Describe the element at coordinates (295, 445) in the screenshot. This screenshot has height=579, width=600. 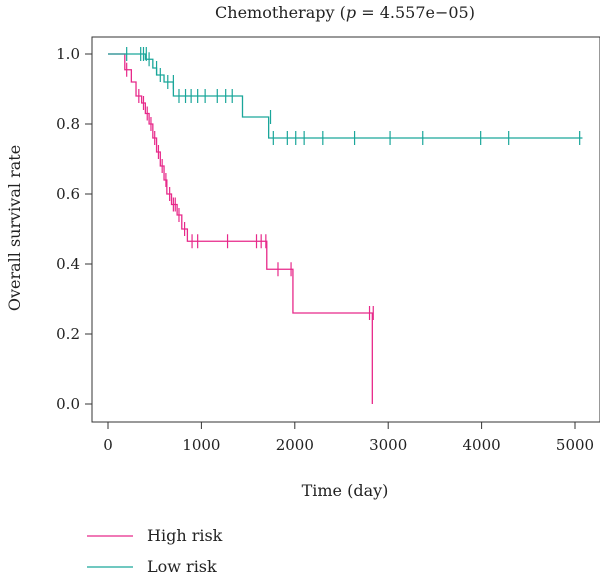
I see `x-tick-label: 2000` at that location.